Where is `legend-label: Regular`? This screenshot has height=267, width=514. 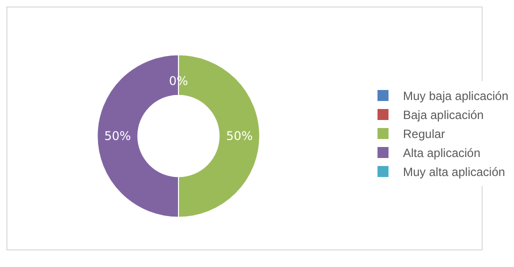
legend-label: Regular is located at coordinates (424, 134).